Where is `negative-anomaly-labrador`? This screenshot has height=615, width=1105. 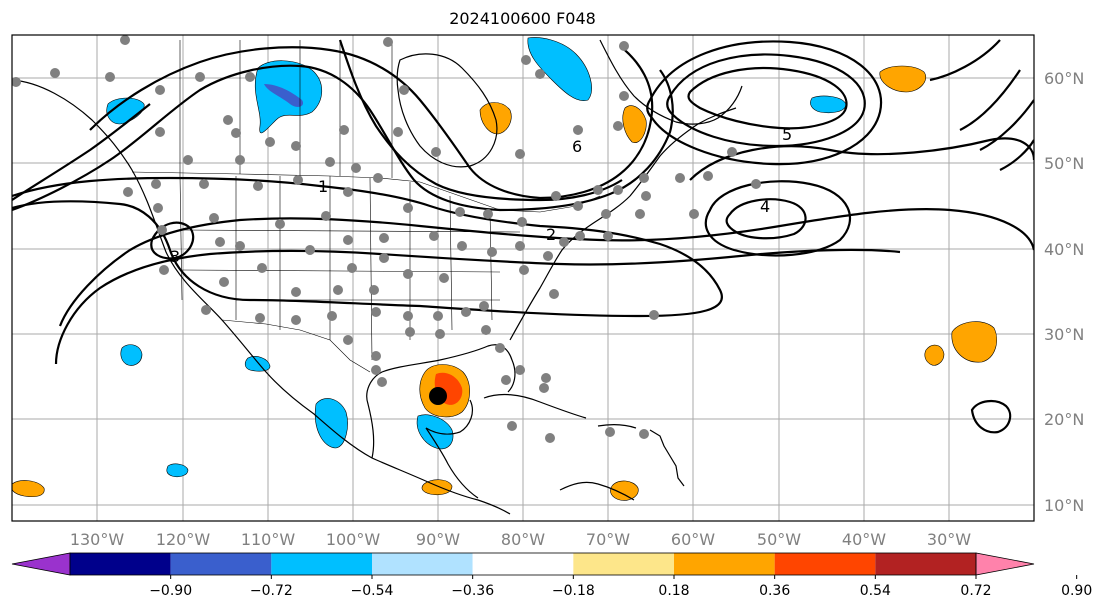
negative-anomaly-labrador is located at coordinates (559, 69).